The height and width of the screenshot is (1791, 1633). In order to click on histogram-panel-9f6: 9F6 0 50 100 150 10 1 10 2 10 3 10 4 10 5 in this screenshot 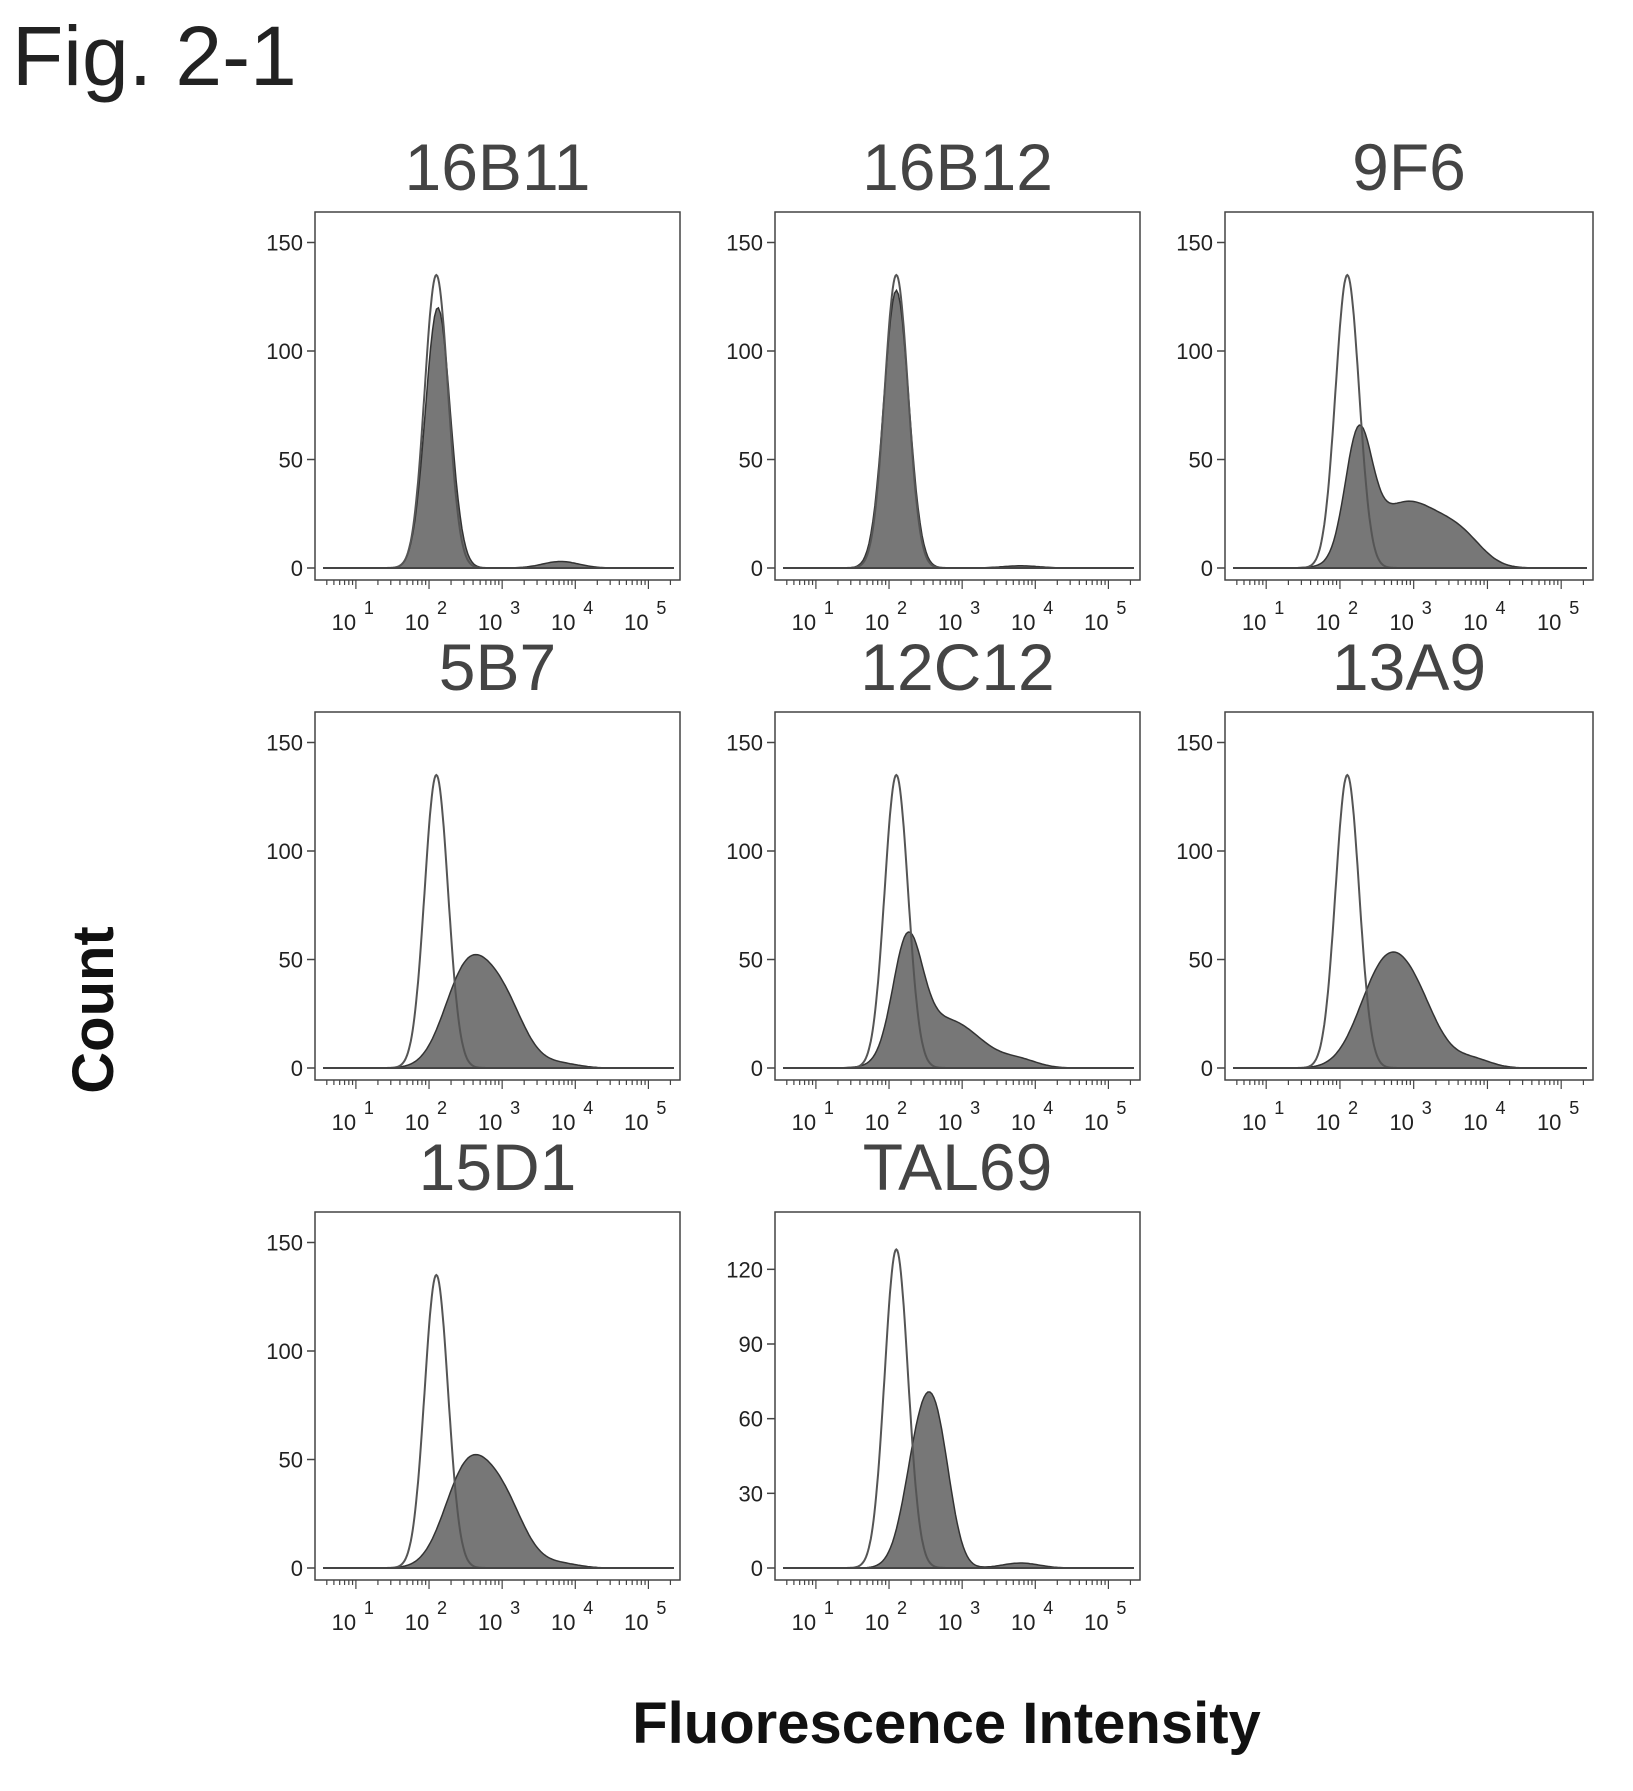, I will do `click(1385, 382)`.